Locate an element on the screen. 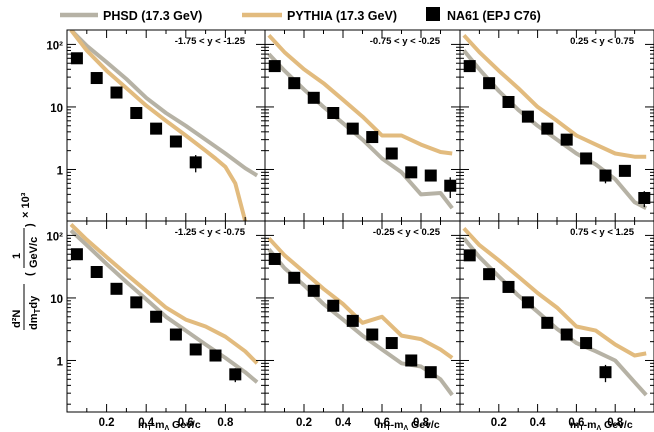 Image resolution: width=654 pixels, height=432 pixels. x-axis-label-mid: mT-mΛ Gev/c is located at coordinates (408, 425).